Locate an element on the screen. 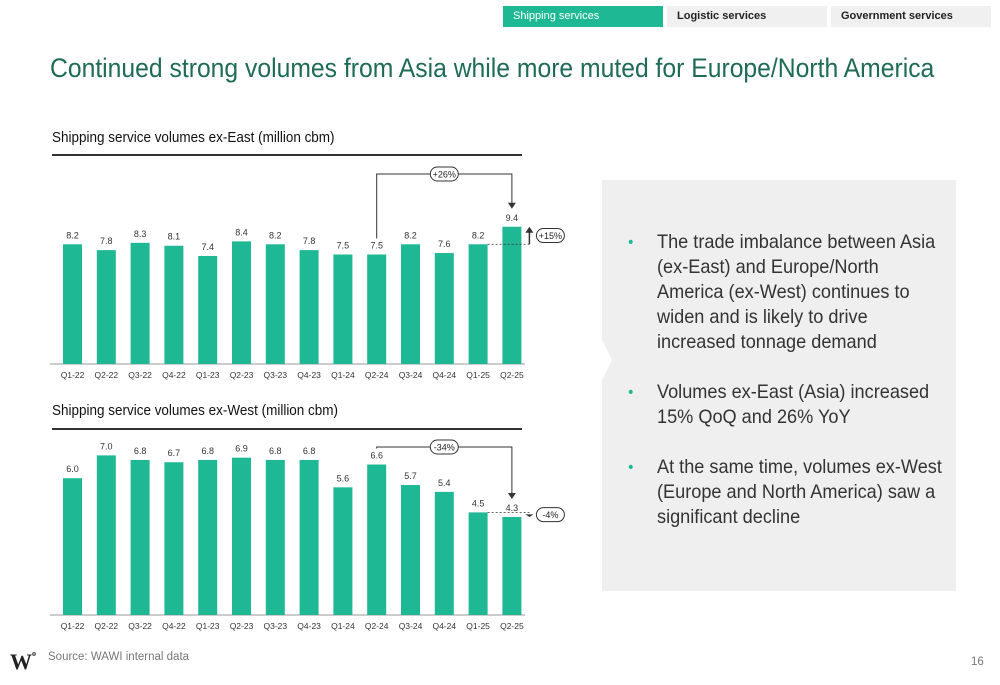 The height and width of the screenshot is (685, 1000). x-tick-label: Q1-25 is located at coordinates (478, 626).